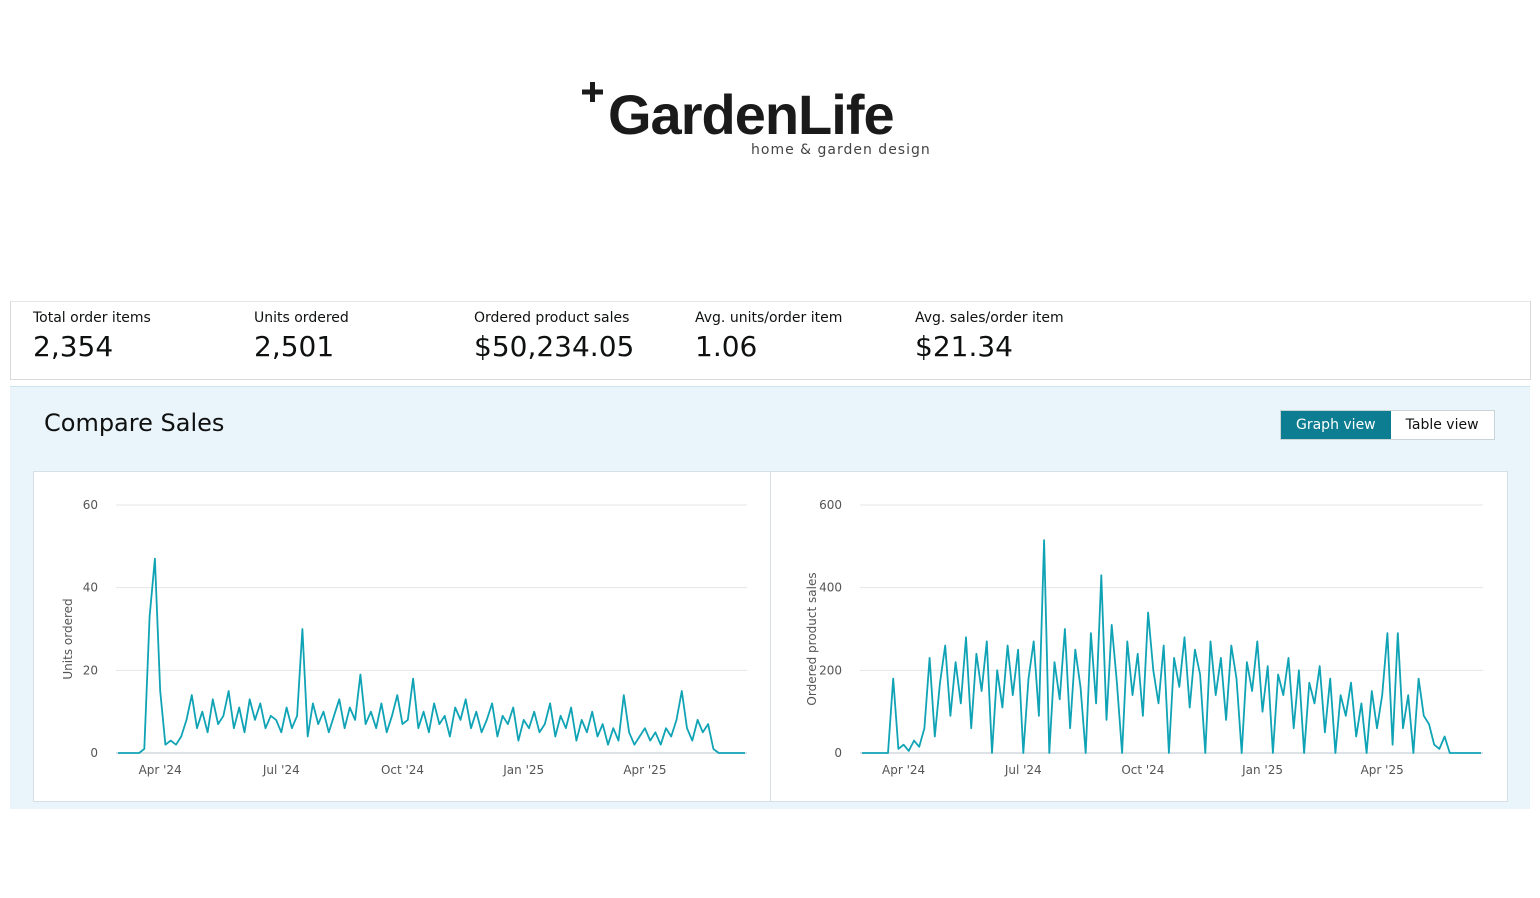 The width and height of the screenshot is (1540, 898). I want to click on metric: Units ordered 2,501, so click(301, 336).